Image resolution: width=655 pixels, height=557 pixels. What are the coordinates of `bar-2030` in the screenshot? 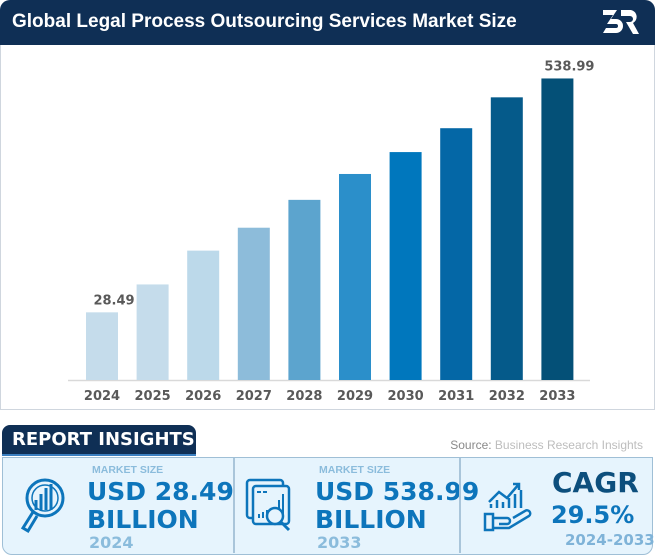 It's located at (405, 266).